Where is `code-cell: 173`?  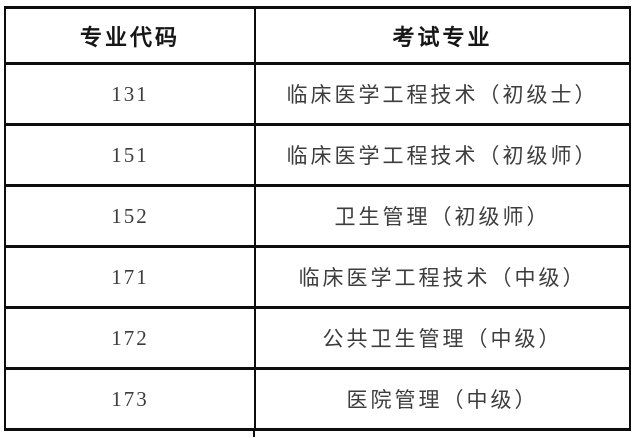 code-cell: 173 is located at coordinates (130, 399).